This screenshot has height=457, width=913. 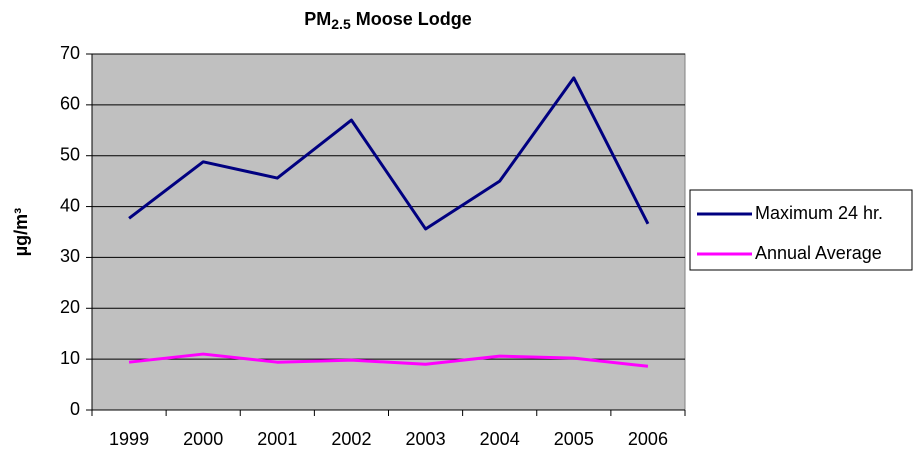 I want to click on y-axis-label: µg/m³, so click(x=21, y=232).